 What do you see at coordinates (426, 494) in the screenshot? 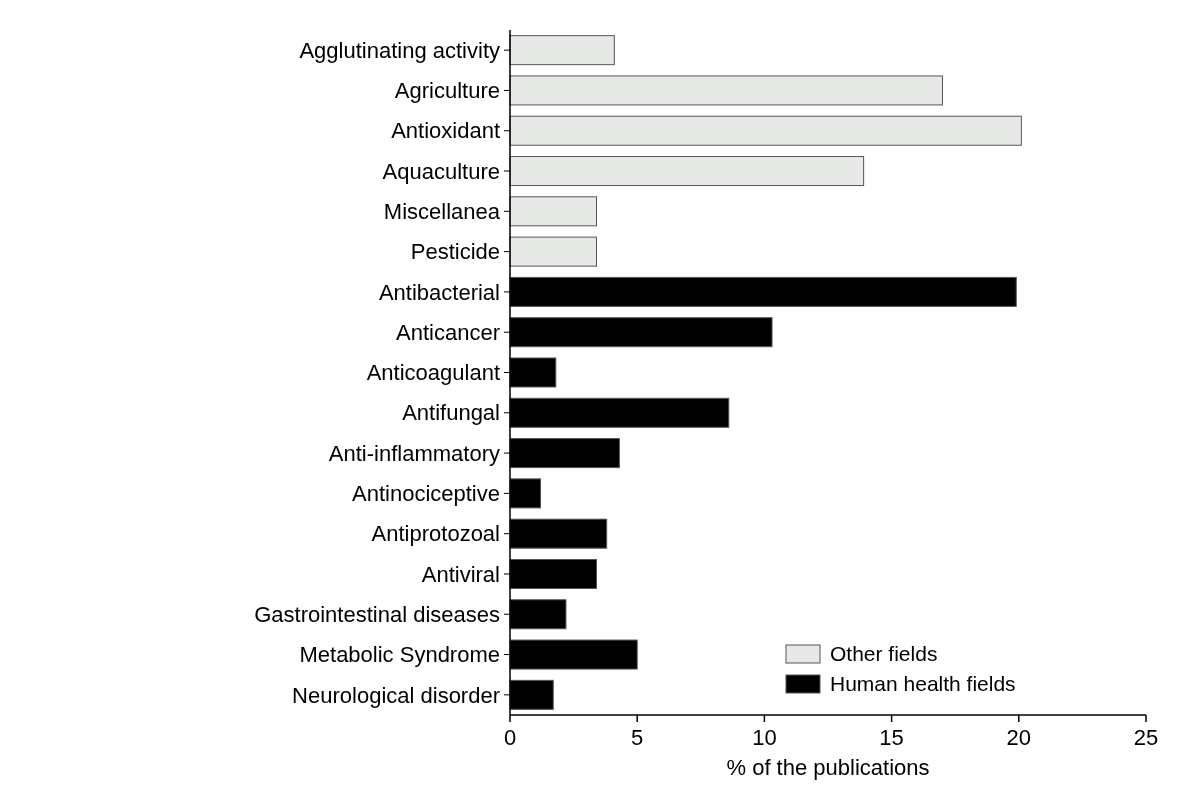
I see `y-tick-label: Antinociceptive` at bounding box center [426, 494].